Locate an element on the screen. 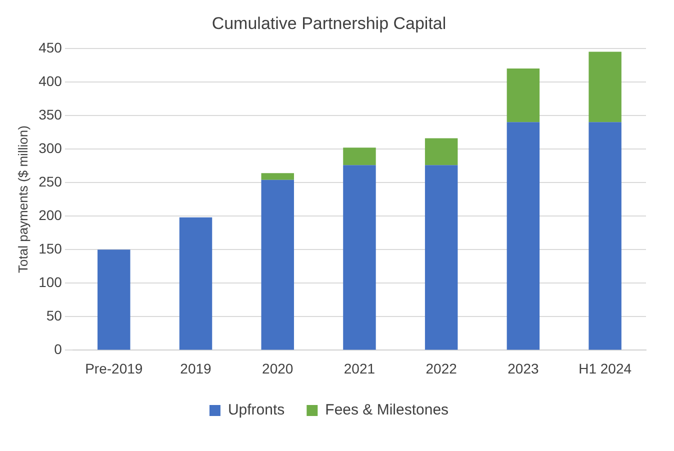 Image resolution: width=674 pixels, height=451 pixels. y-tick-label: 450 is located at coordinates (50, 47).